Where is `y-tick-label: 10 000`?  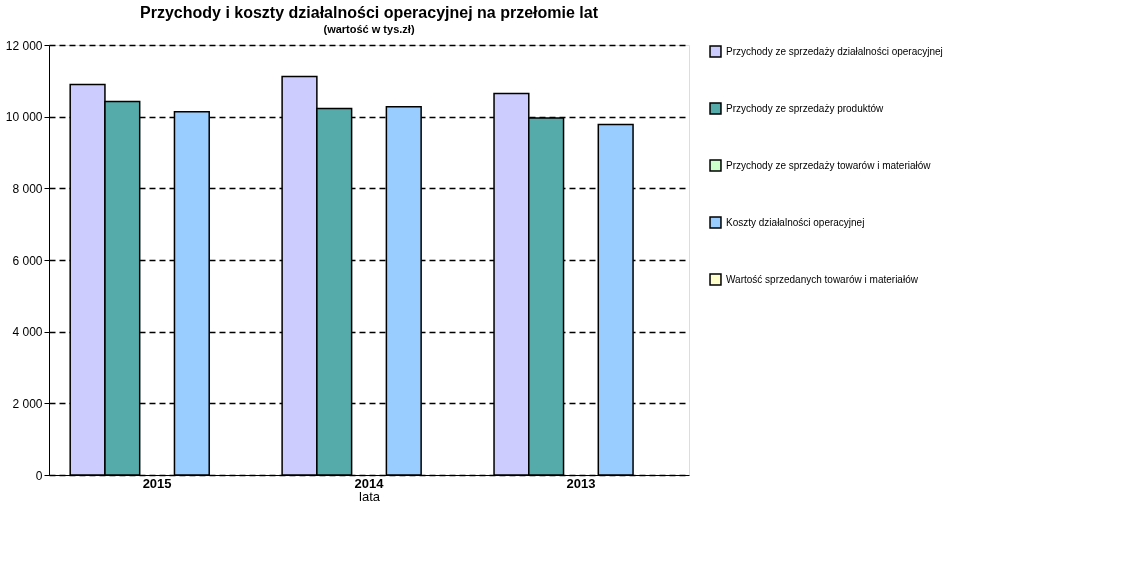 y-tick-label: 10 000 is located at coordinates (24, 117).